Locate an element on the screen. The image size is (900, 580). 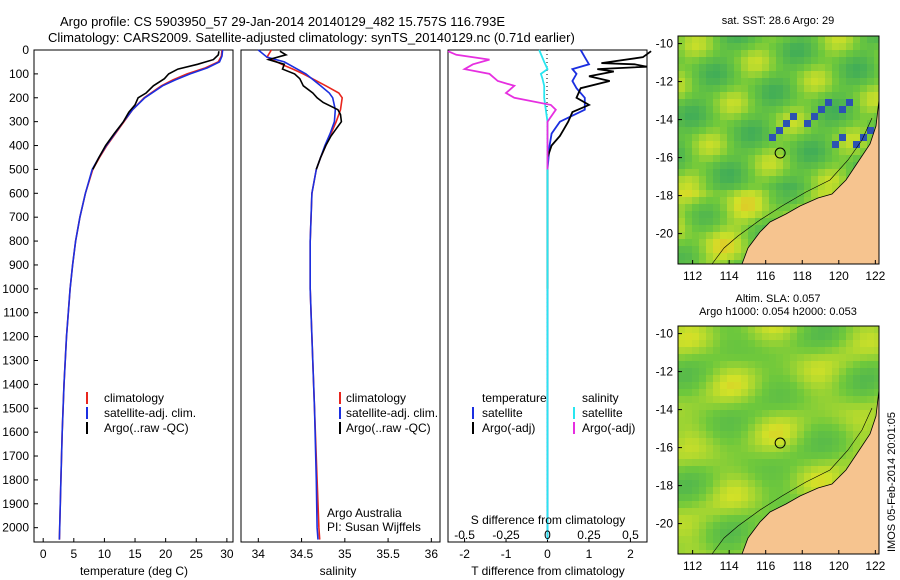
legend-argo-label: Argo(..raw -QC) is located at coordinates (146, 428).